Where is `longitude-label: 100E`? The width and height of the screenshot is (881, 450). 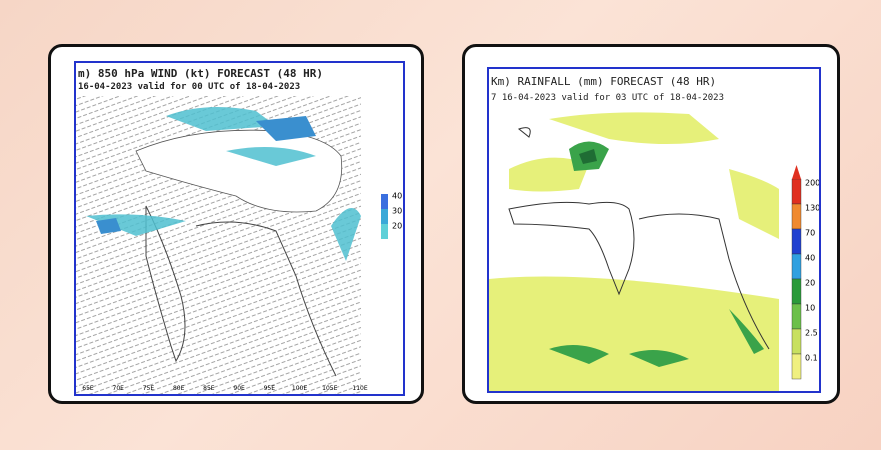
longitude-label: 100E is located at coordinates (299, 388).